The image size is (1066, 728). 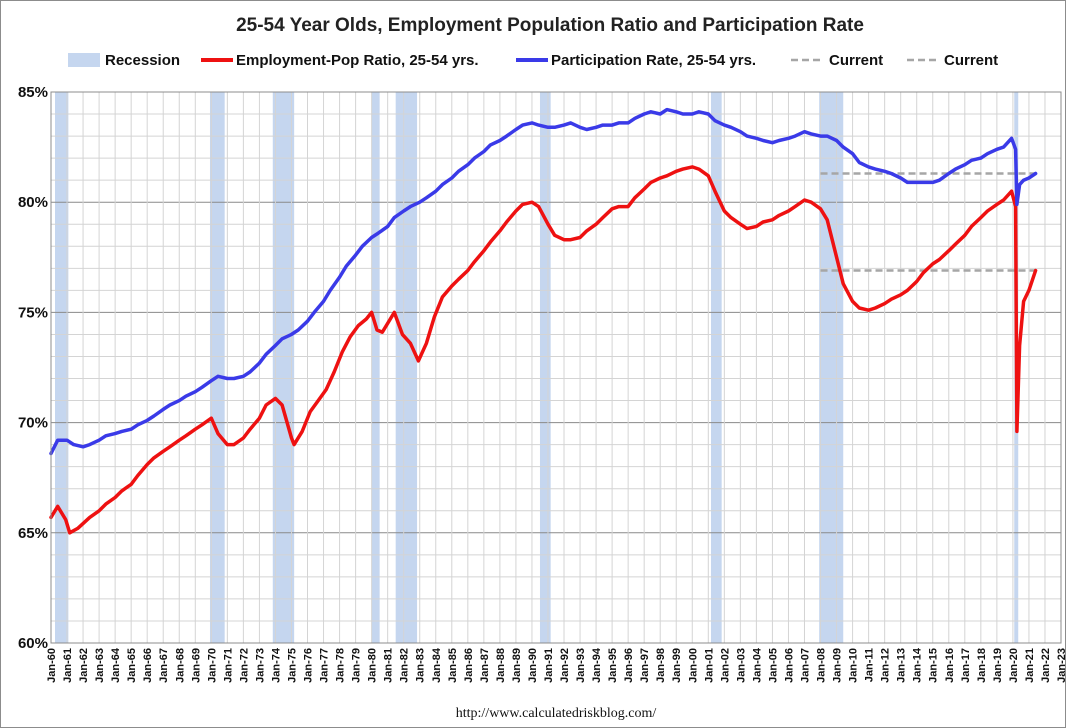 I want to click on y-tick-label: 70%, so click(x=33, y=423).